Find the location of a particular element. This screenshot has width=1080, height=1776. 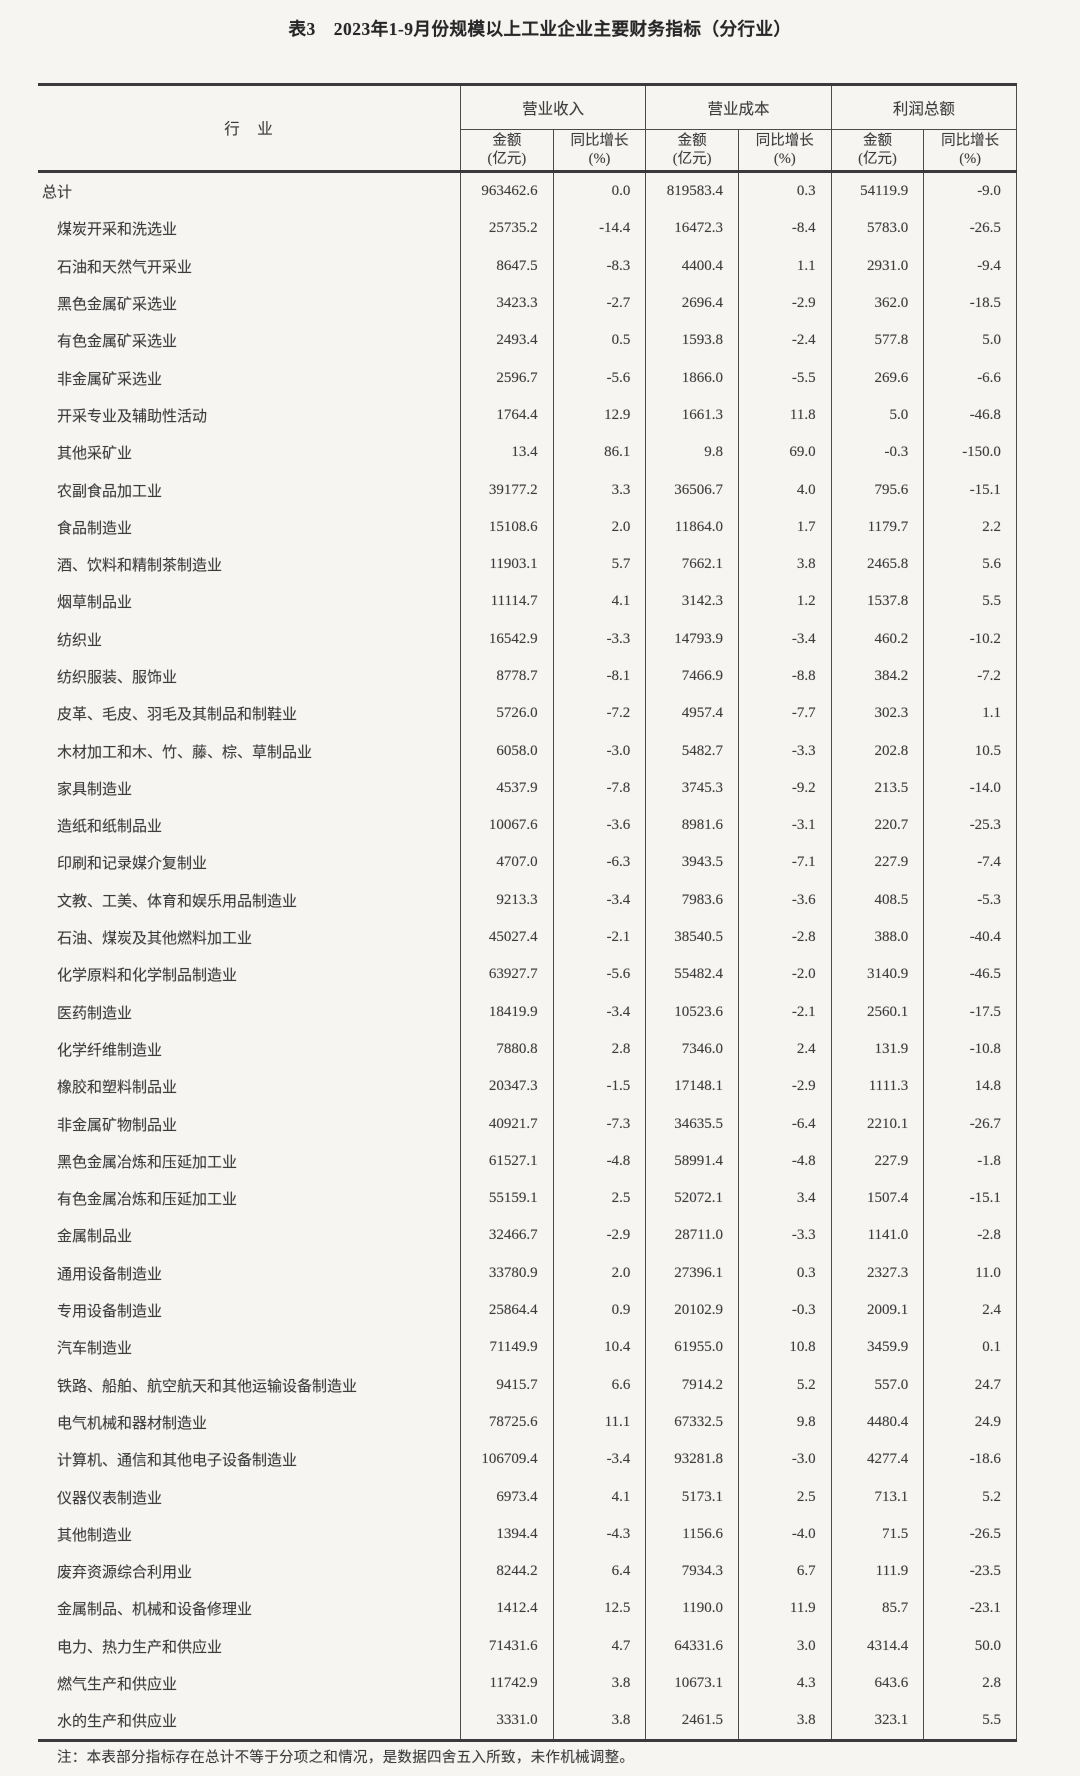

industry-label: 废弃资源综合利用业 is located at coordinates (249, 1571).